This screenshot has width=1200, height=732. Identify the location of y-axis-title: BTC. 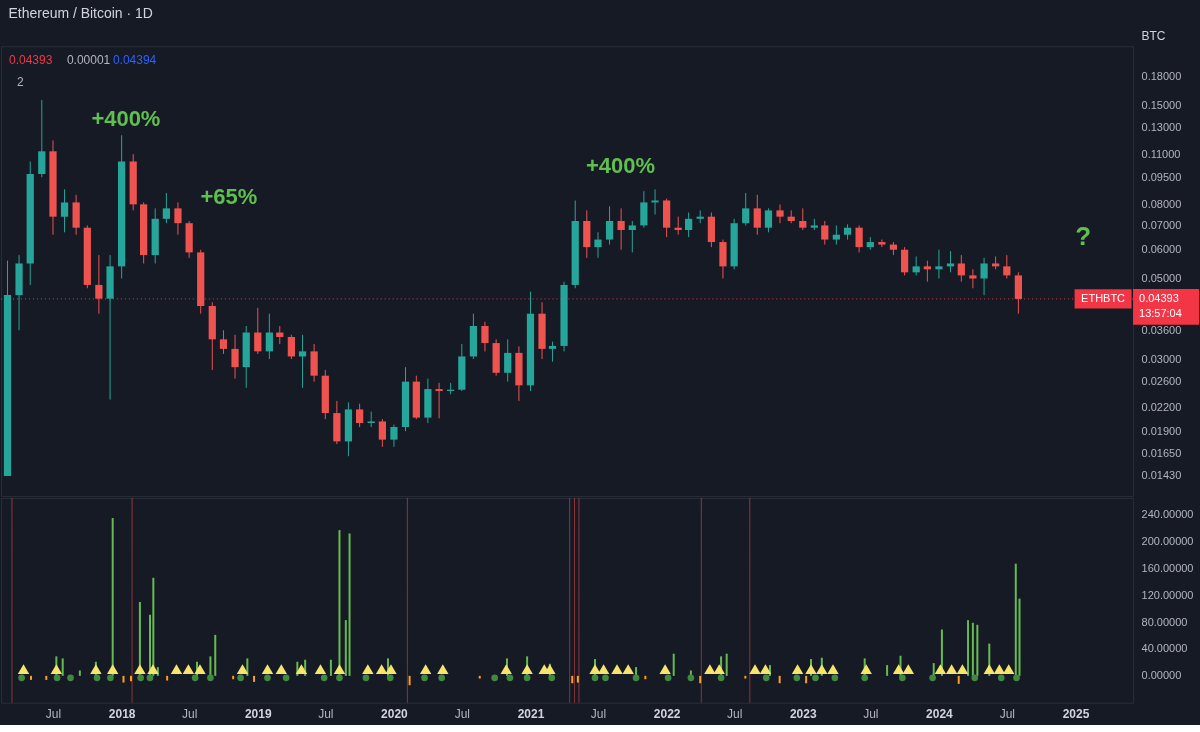
(1153, 35).